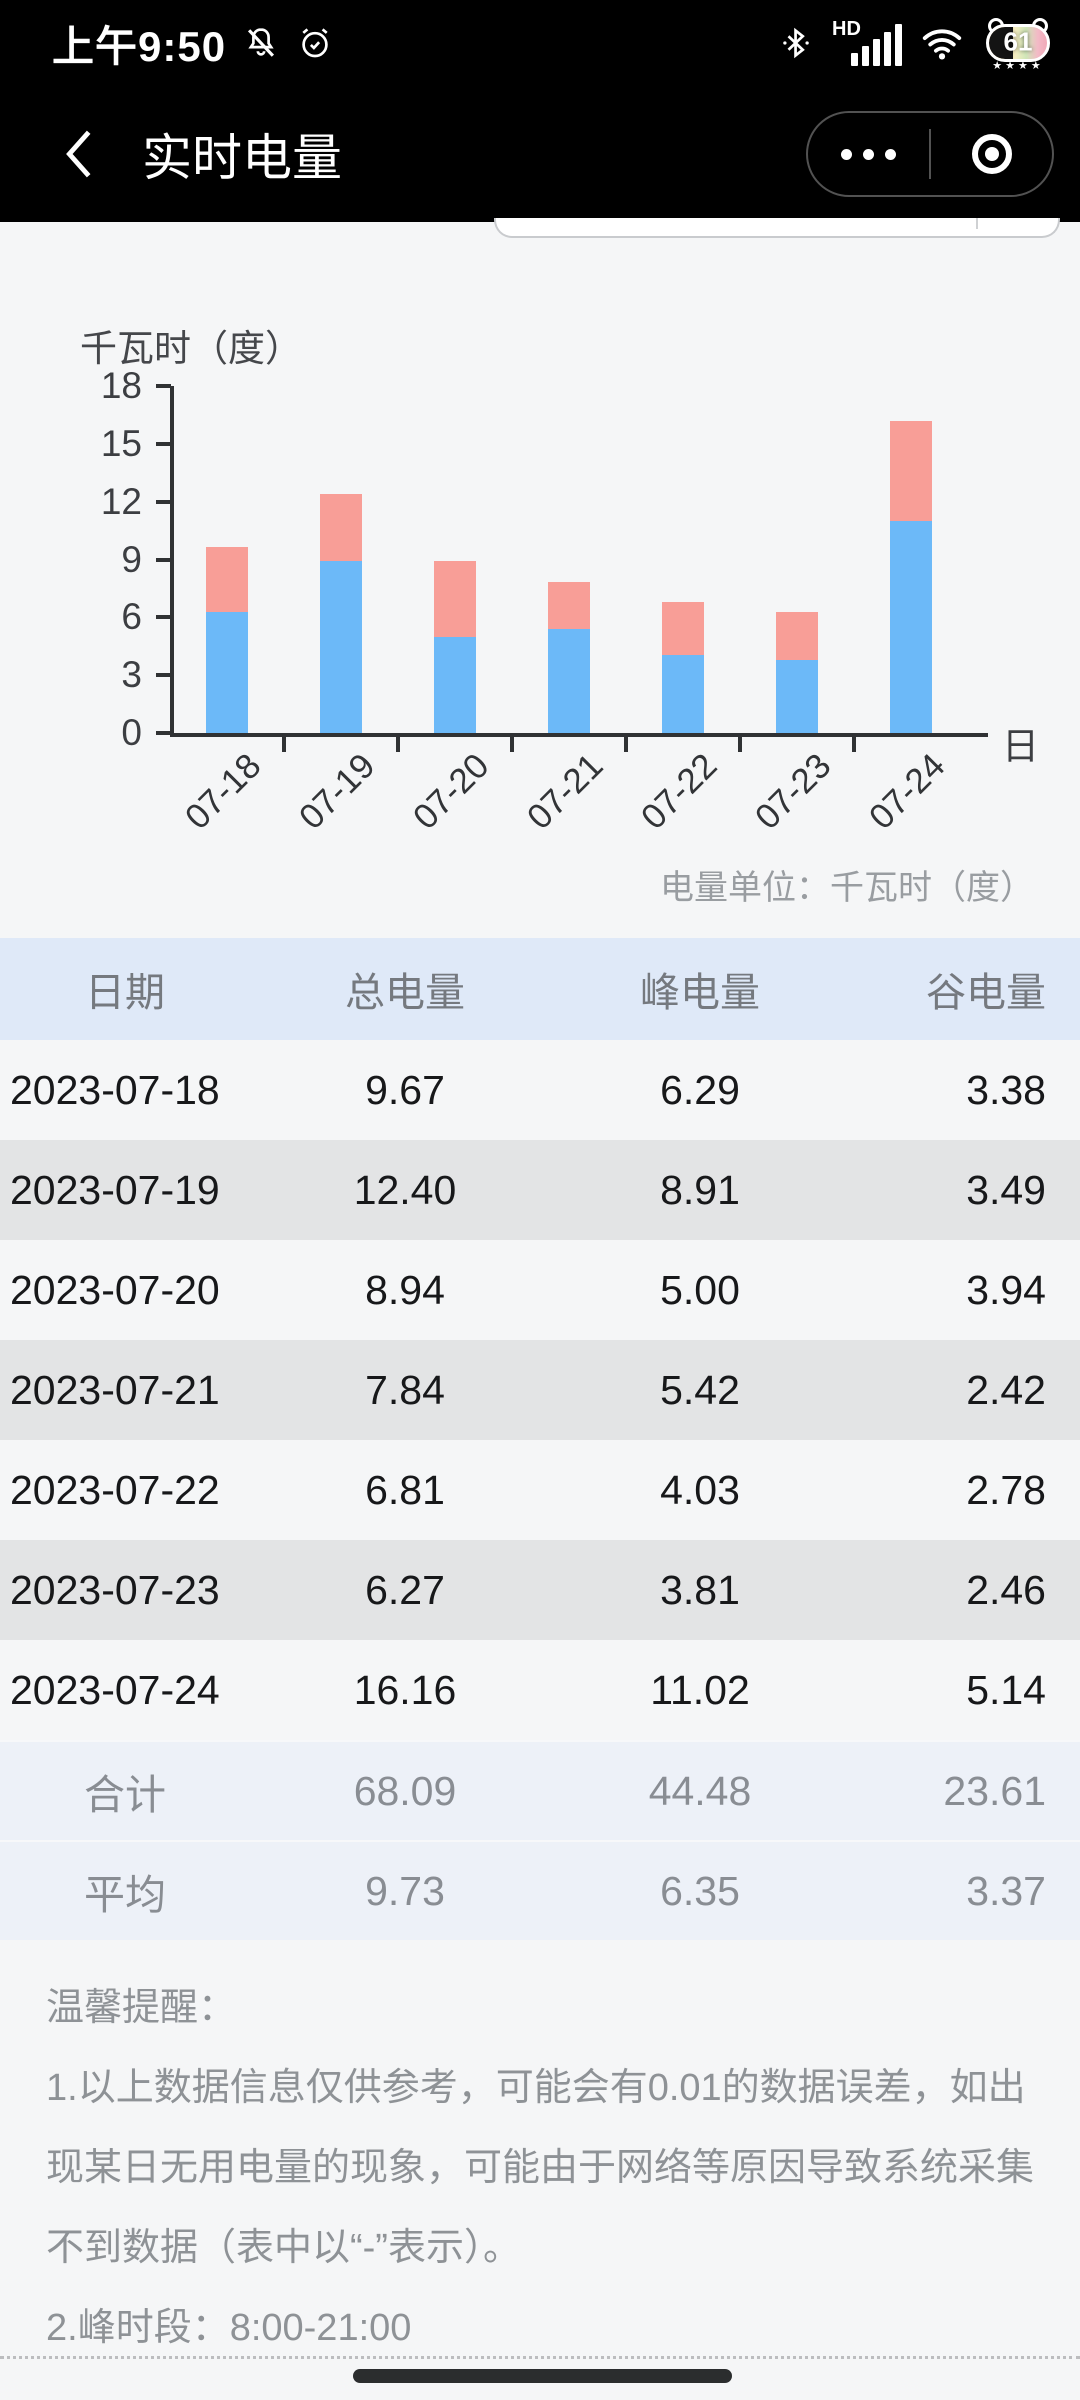  I want to click on cell-date: 2023-07-21, so click(115, 1389).